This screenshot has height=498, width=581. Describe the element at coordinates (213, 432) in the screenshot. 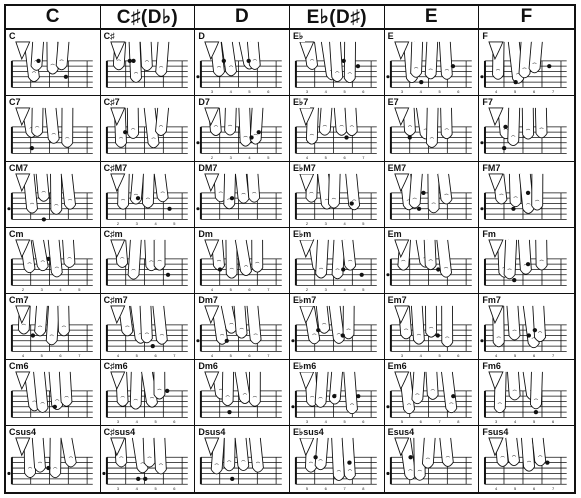

I see `chord-name: Dsus4` at that location.